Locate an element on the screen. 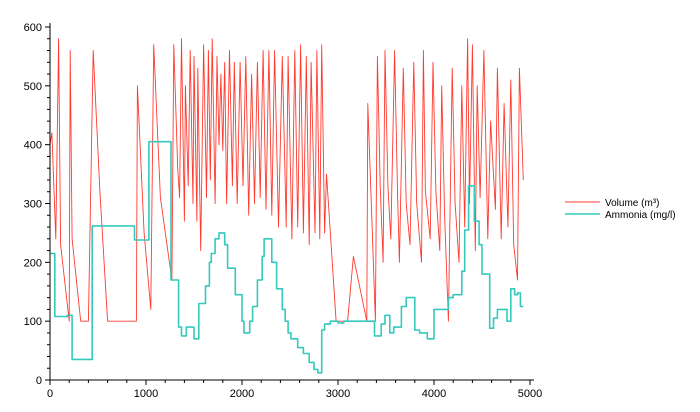  legend-label-volume: Volume (m³) is located at coordinates (632, 203).